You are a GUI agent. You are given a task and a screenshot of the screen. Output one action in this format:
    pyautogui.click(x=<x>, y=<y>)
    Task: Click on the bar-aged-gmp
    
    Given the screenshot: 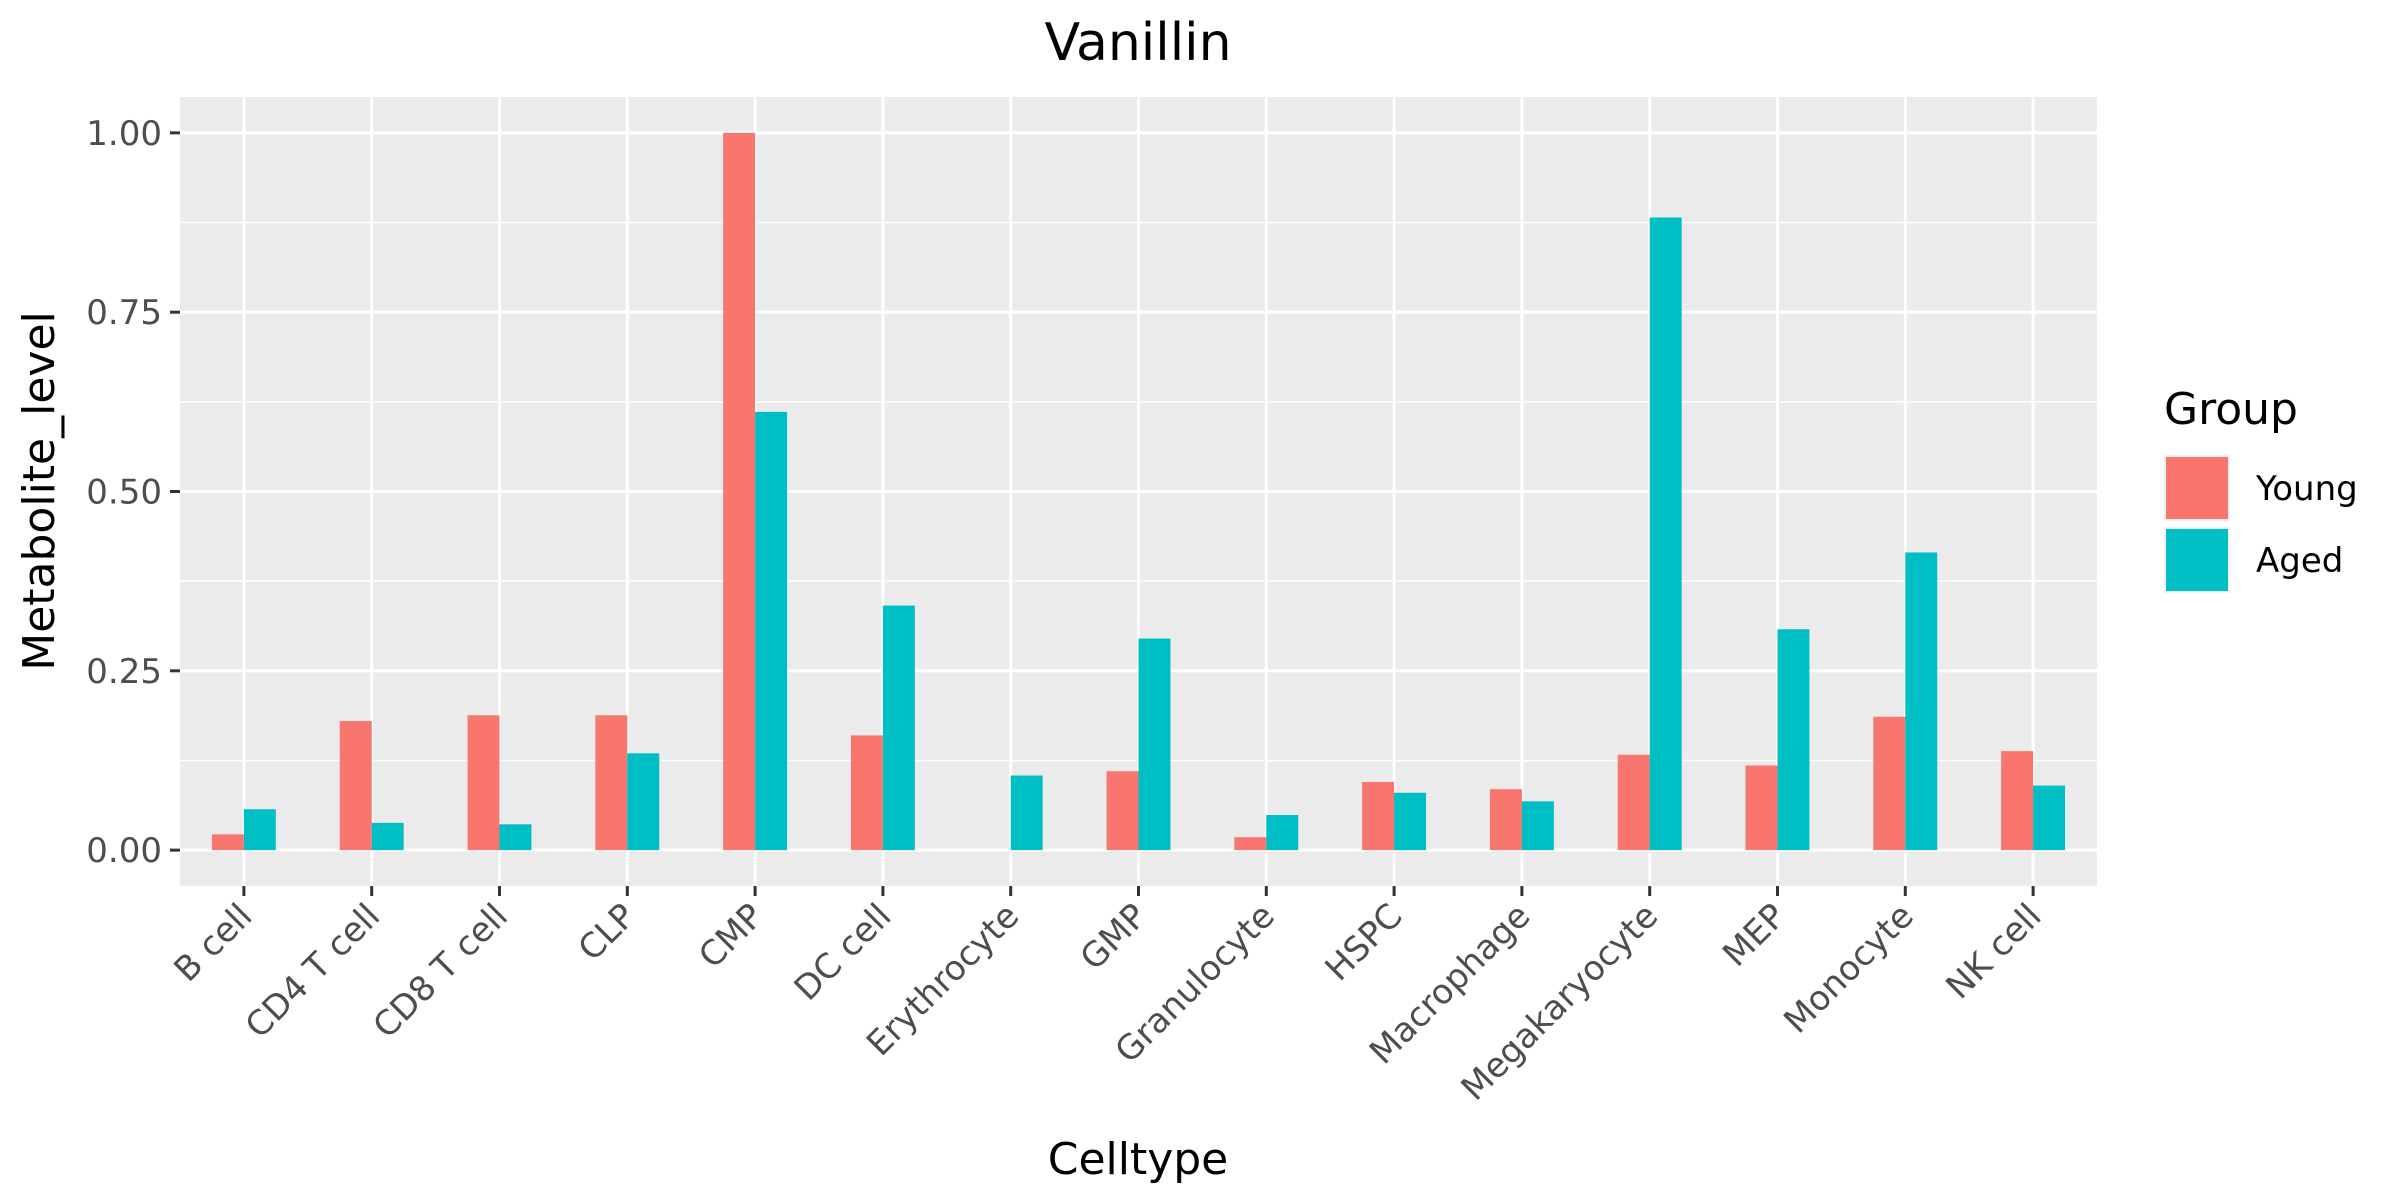 What is the action you would take?
    pyautogui.click(x=1154, y=744)
    